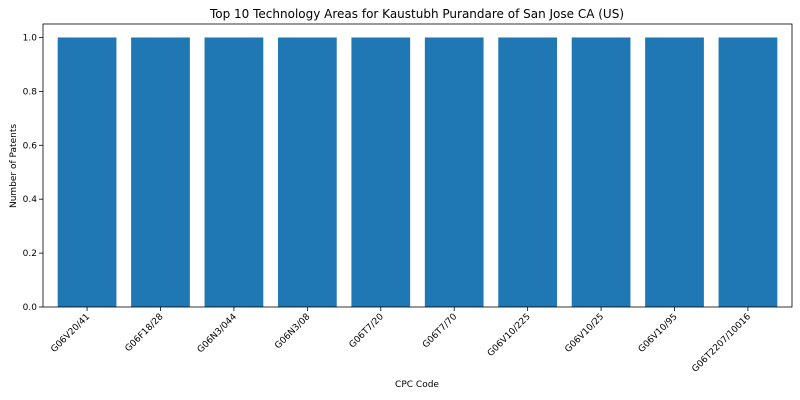  I want to click on bar-G06T2207/10016, so click(748, 172).